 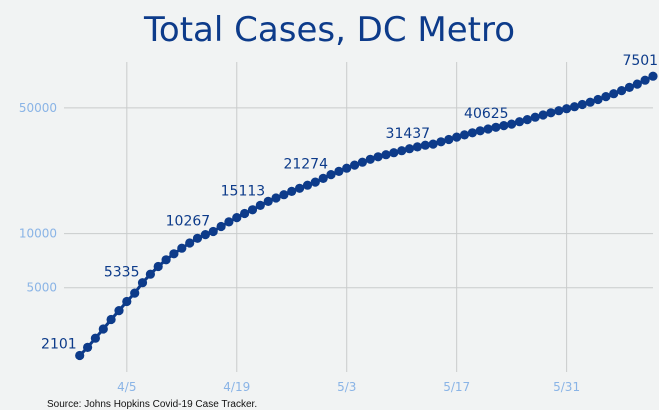 I want to click on data-label: 15113, so click(x=243, y=191).